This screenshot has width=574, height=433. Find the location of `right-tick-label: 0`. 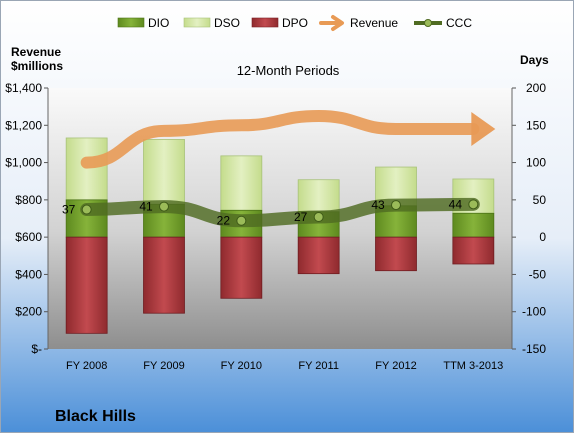

right-tick-label: 0 is located at coordinates (542, 237).